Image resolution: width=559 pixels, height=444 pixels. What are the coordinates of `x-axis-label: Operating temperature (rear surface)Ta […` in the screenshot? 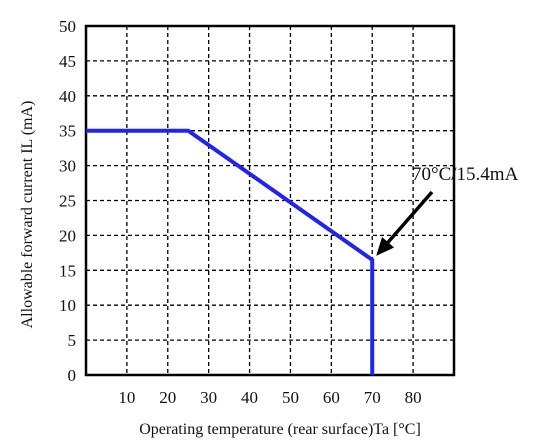 It's located at (280, 429).